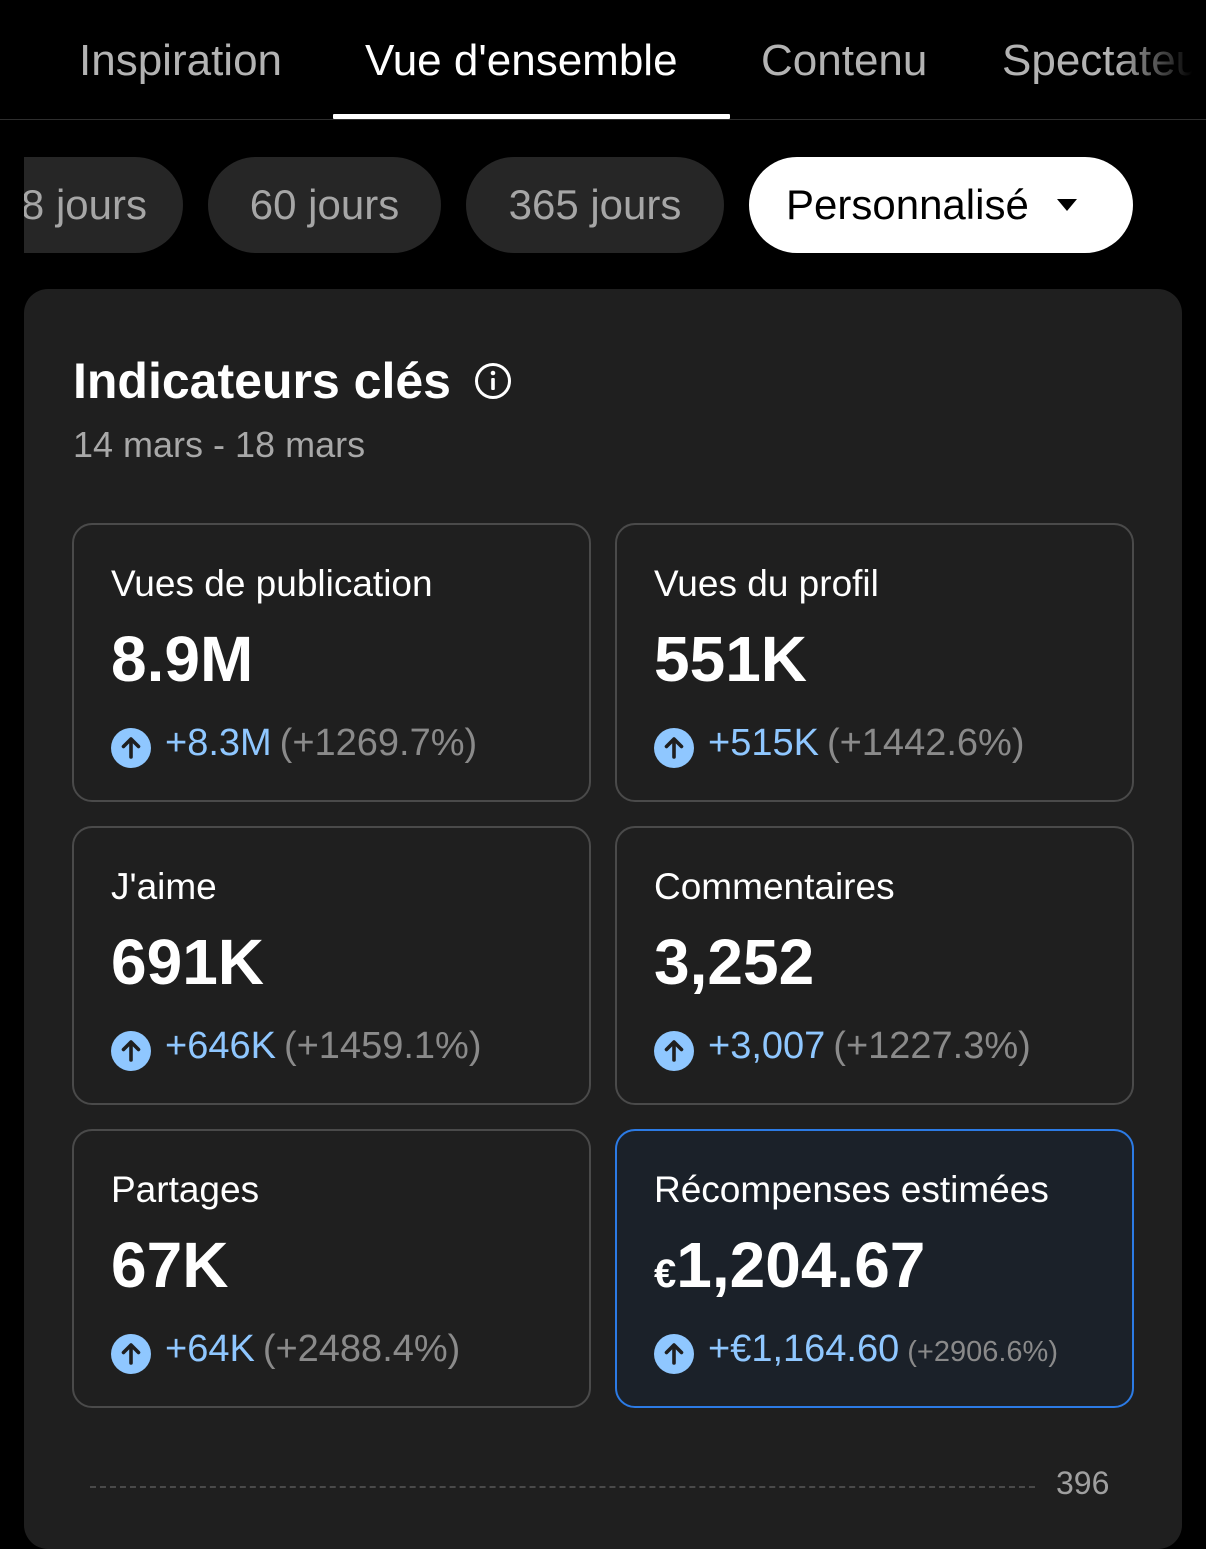 The height and width of the screenshot is (1549, 1206). I want to click on info-icon, so click(493, 381).